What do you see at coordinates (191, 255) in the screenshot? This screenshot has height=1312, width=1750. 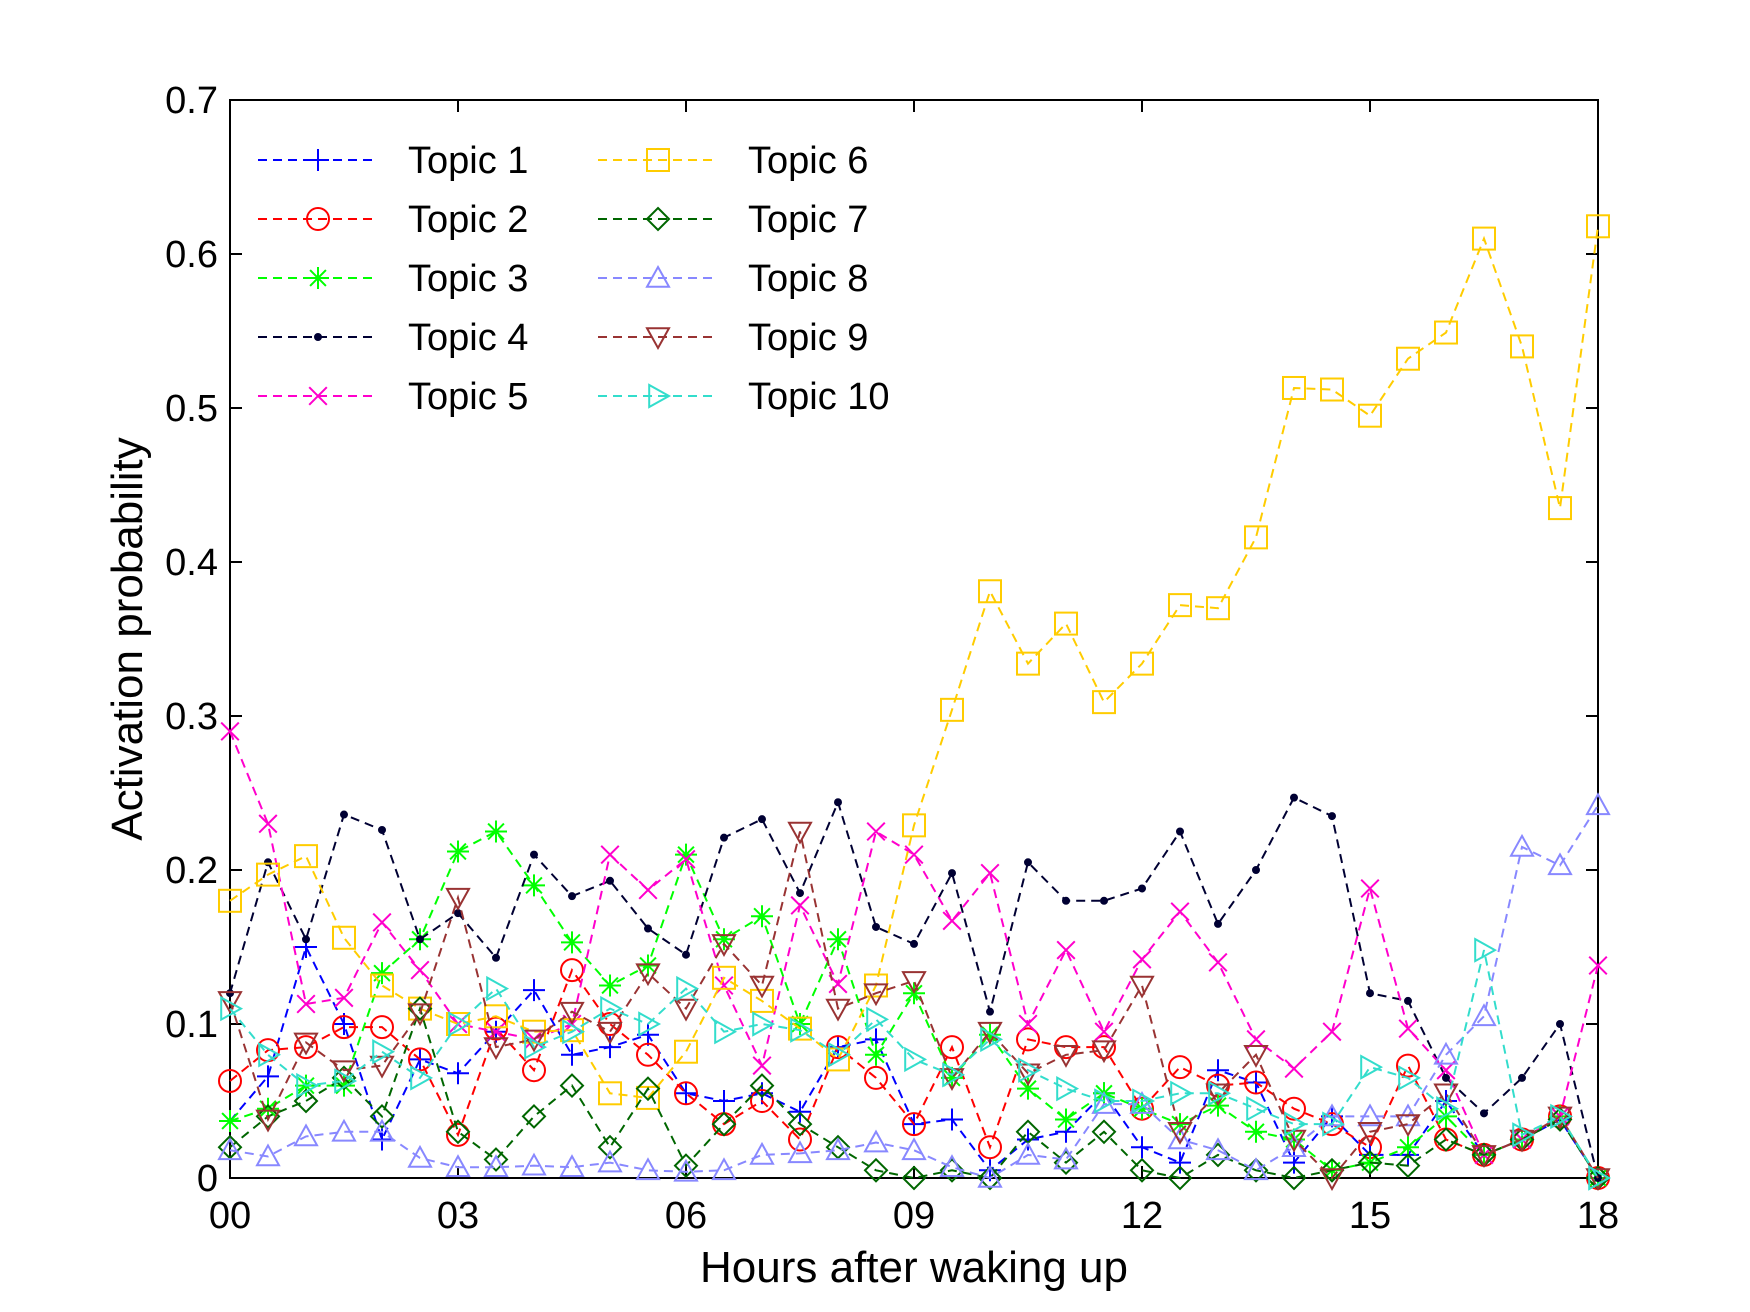 I see `y-tick-label: 0.6` at bounding box center [191, 255].